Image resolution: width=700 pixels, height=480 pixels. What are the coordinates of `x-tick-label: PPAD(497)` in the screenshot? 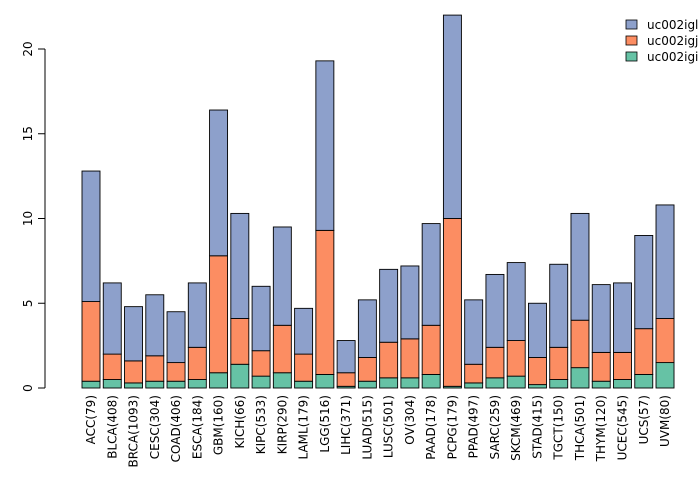 It's located at (474, 426).